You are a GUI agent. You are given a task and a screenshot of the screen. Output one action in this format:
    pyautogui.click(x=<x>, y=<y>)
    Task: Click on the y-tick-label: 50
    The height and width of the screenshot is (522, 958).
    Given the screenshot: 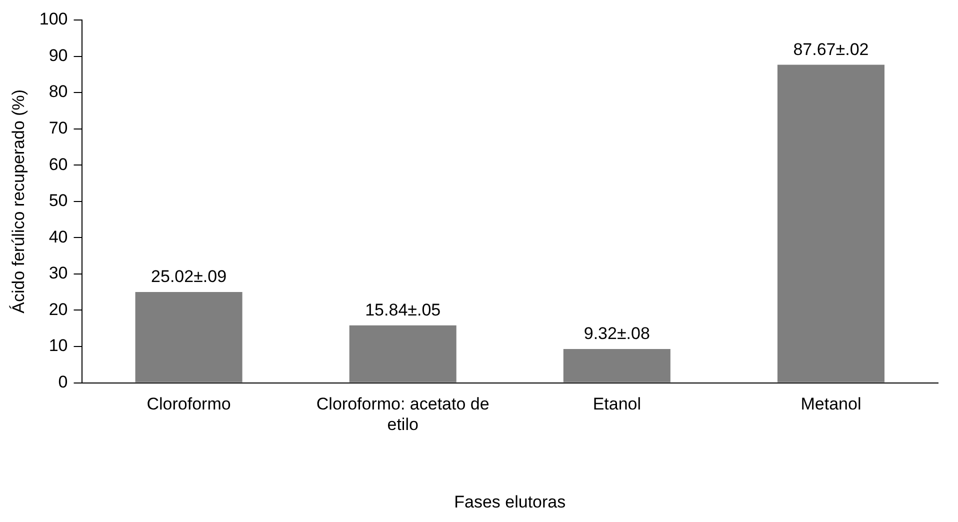 What is the action you would take?
    pyautogui.click(x=58, y=200)
    